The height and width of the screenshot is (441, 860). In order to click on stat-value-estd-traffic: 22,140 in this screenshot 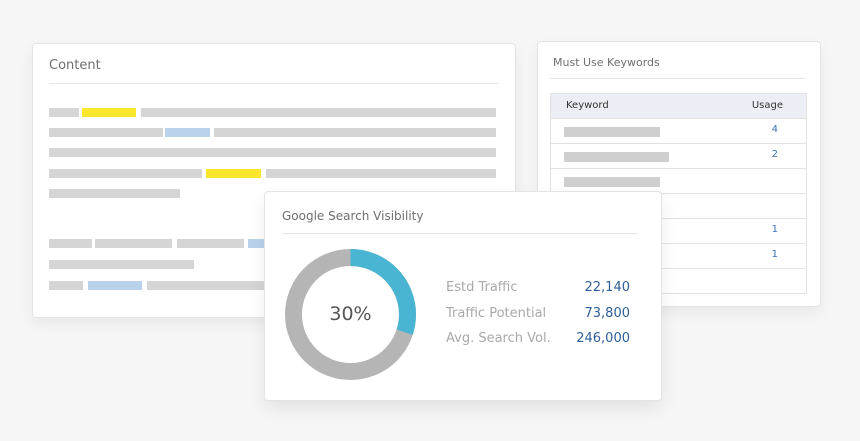, I will do `click(607, 287)`.